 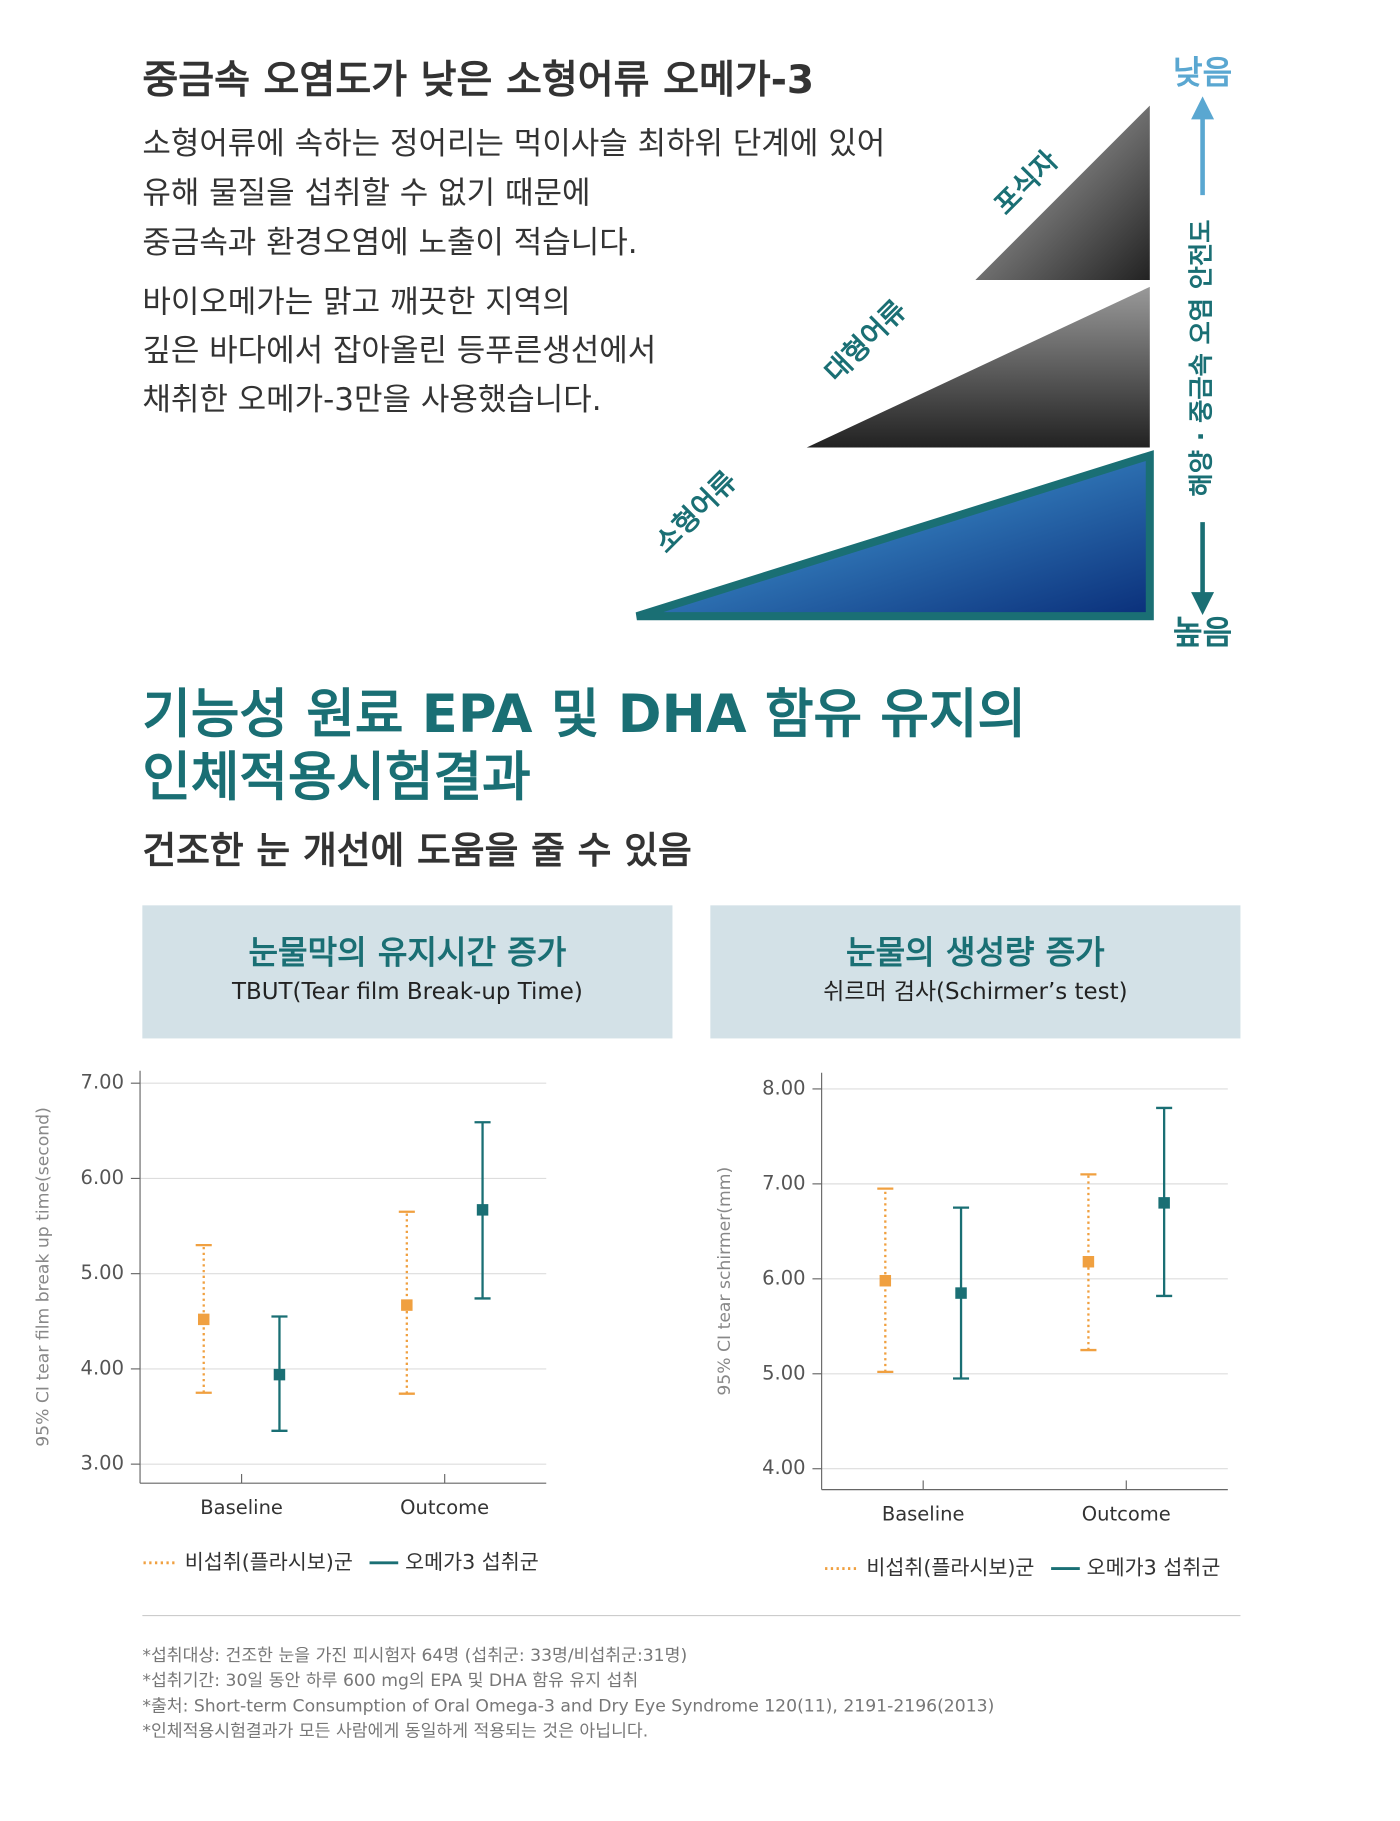 I want to click on axis-label: 해양 · 중금속 오염 안전도, so click(x=1201, y=358).